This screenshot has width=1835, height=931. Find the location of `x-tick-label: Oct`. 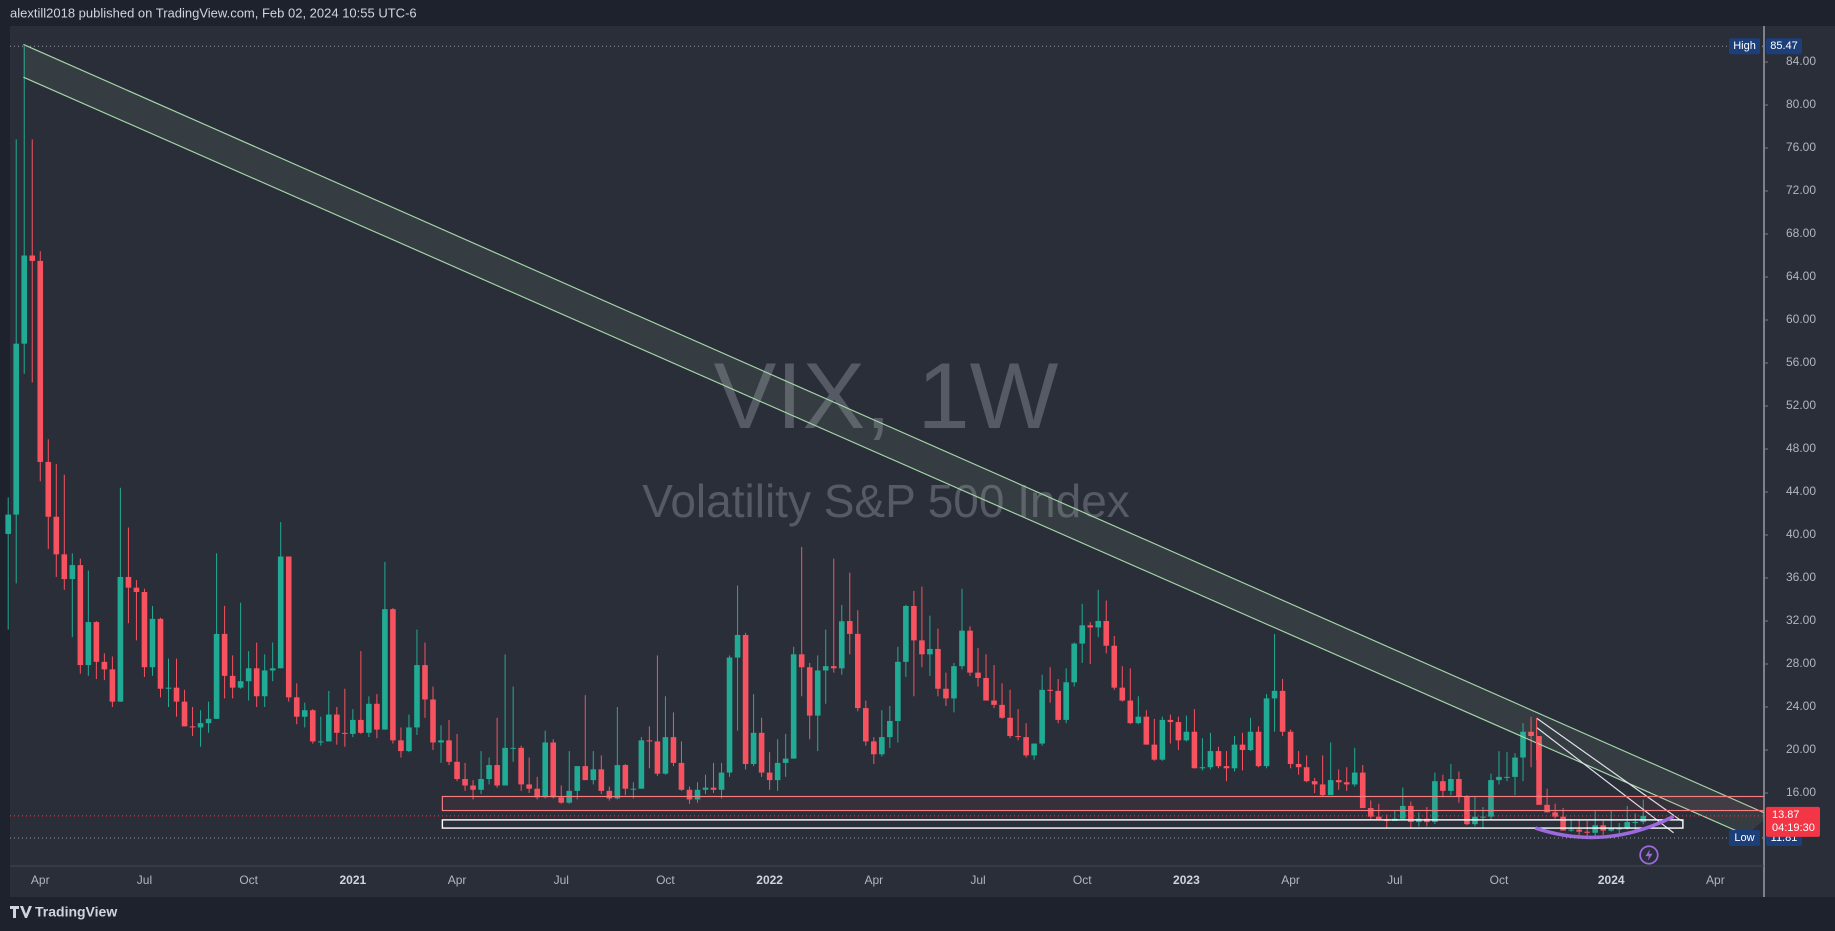

x-tick-label: Oct is located at coordinates (248, 880).